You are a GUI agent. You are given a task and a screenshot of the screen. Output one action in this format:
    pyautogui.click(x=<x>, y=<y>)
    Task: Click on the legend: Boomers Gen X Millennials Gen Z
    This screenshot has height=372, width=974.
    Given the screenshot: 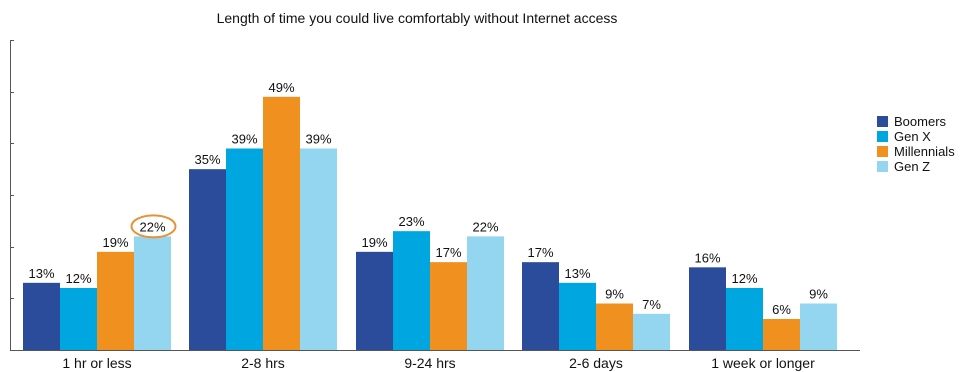 What is the action you would take?
    pyautogui.click(x=916, y=144)
    